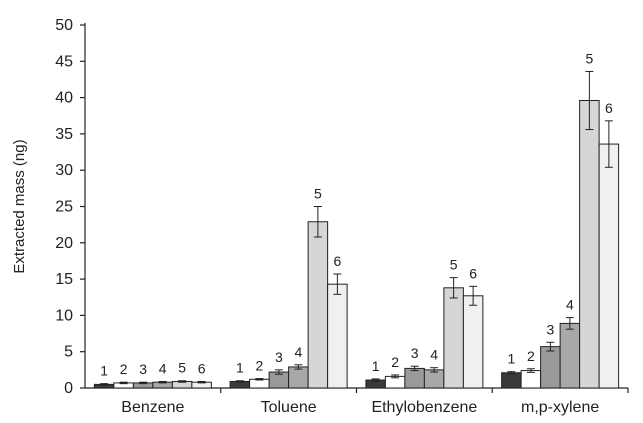 The image size is (643, 423). What do you see at coordinates (64, 134) in the screenshot?
I see `y-tick-label: 35` at bounding box center [64, 134].